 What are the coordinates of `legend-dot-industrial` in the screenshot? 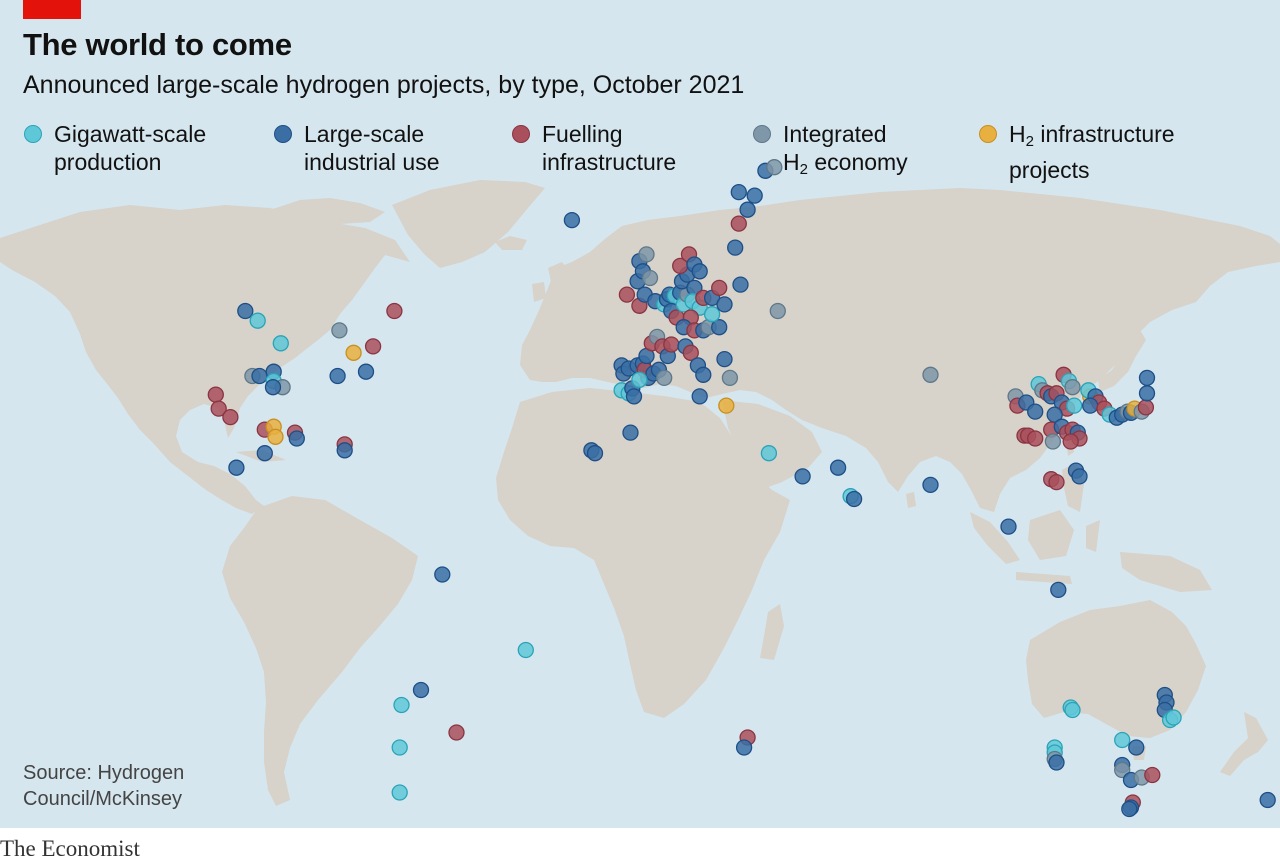 It's located at (283, 134).